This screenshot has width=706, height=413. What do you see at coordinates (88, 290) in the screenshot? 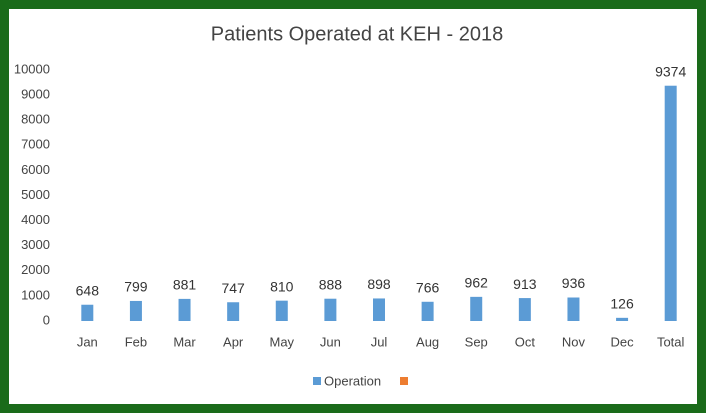
I see `data-label: 648` at bounding box center [88, 290].